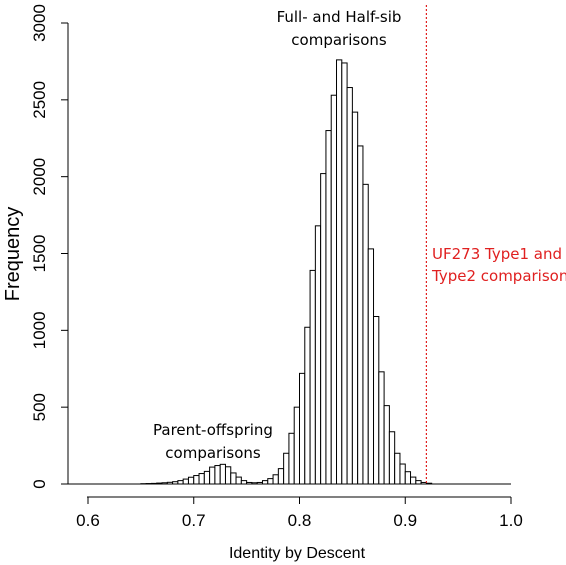  What do you see at coordinates (511, 520) in the screenshot?
I see `x-tick-label: 1.0` at bounding box center [511, 520].